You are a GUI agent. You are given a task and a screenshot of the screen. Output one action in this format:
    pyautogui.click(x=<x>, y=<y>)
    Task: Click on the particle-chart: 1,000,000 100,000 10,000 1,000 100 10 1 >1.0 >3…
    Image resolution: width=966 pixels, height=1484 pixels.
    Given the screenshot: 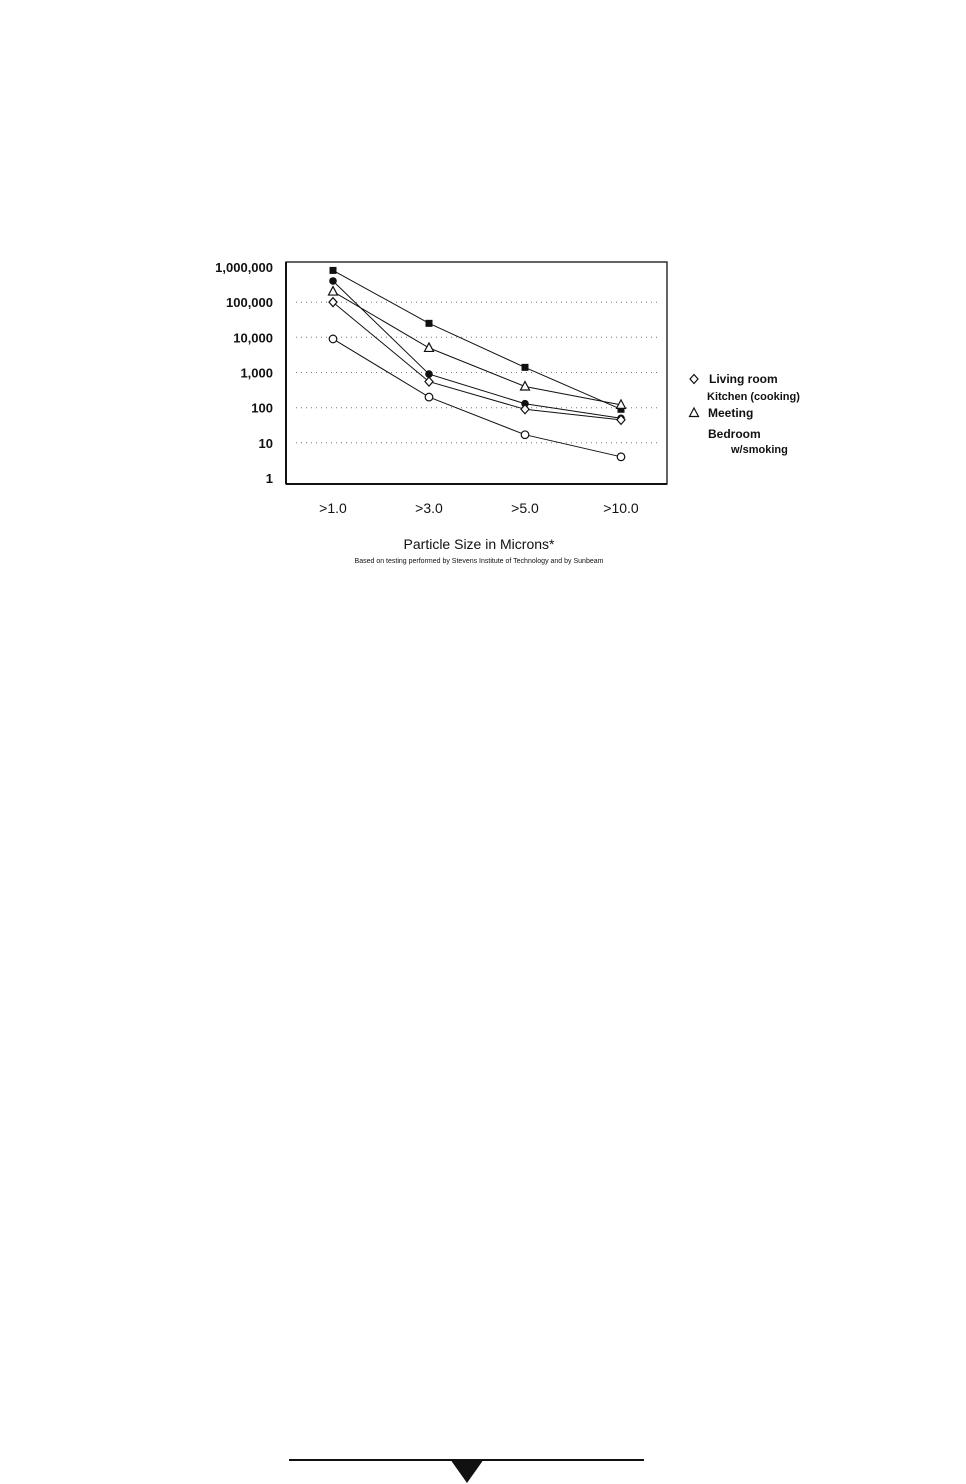 What is the action you would take?
    pyautogui.click(x=507, y=412)
    